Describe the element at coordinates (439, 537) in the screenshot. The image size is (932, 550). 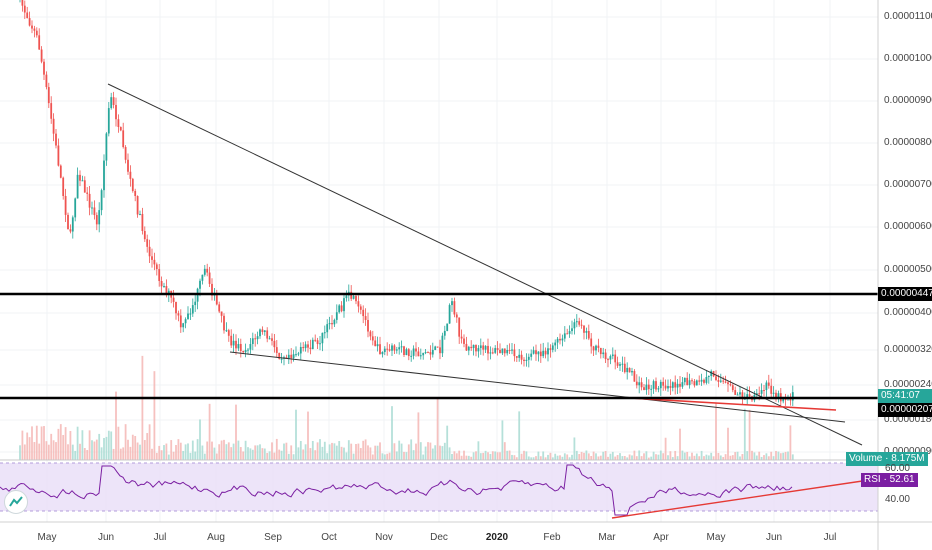
I see `time-tick-label: Dec` at that location.